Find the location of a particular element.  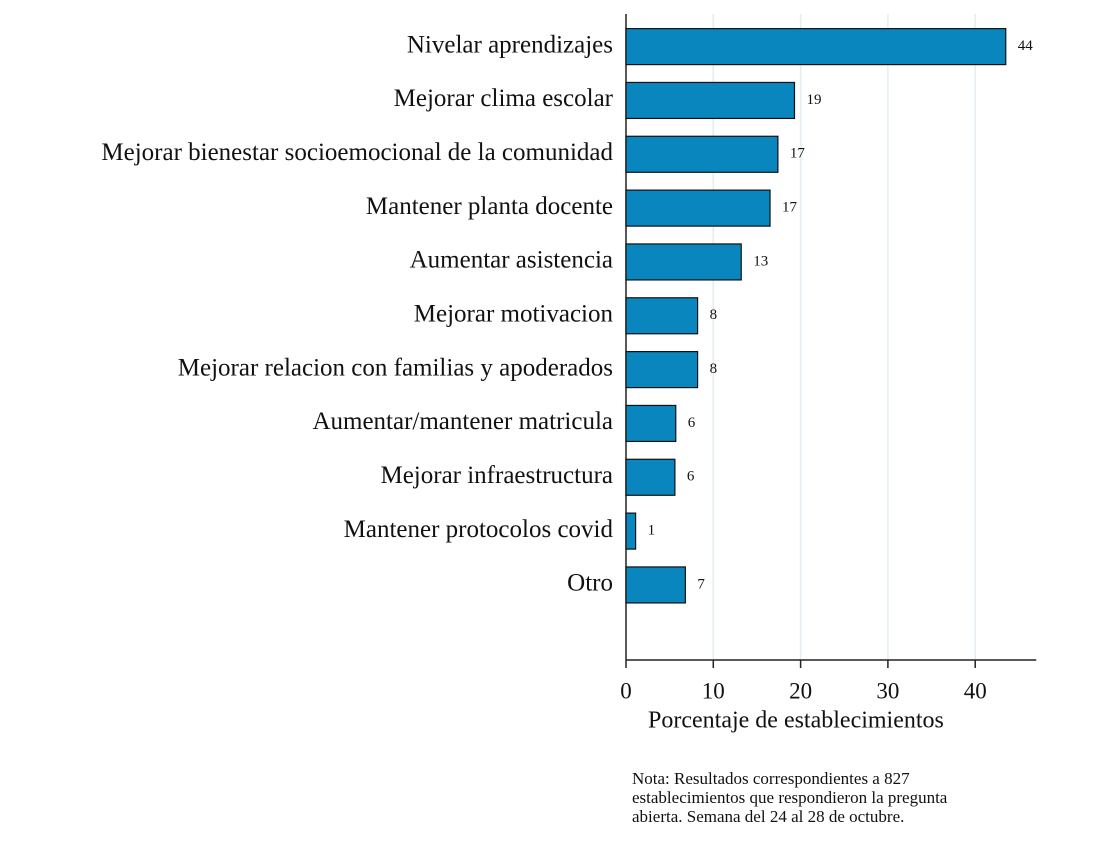

y-tick-label: Mejorar motivacion is located at coordinates (514, 314).